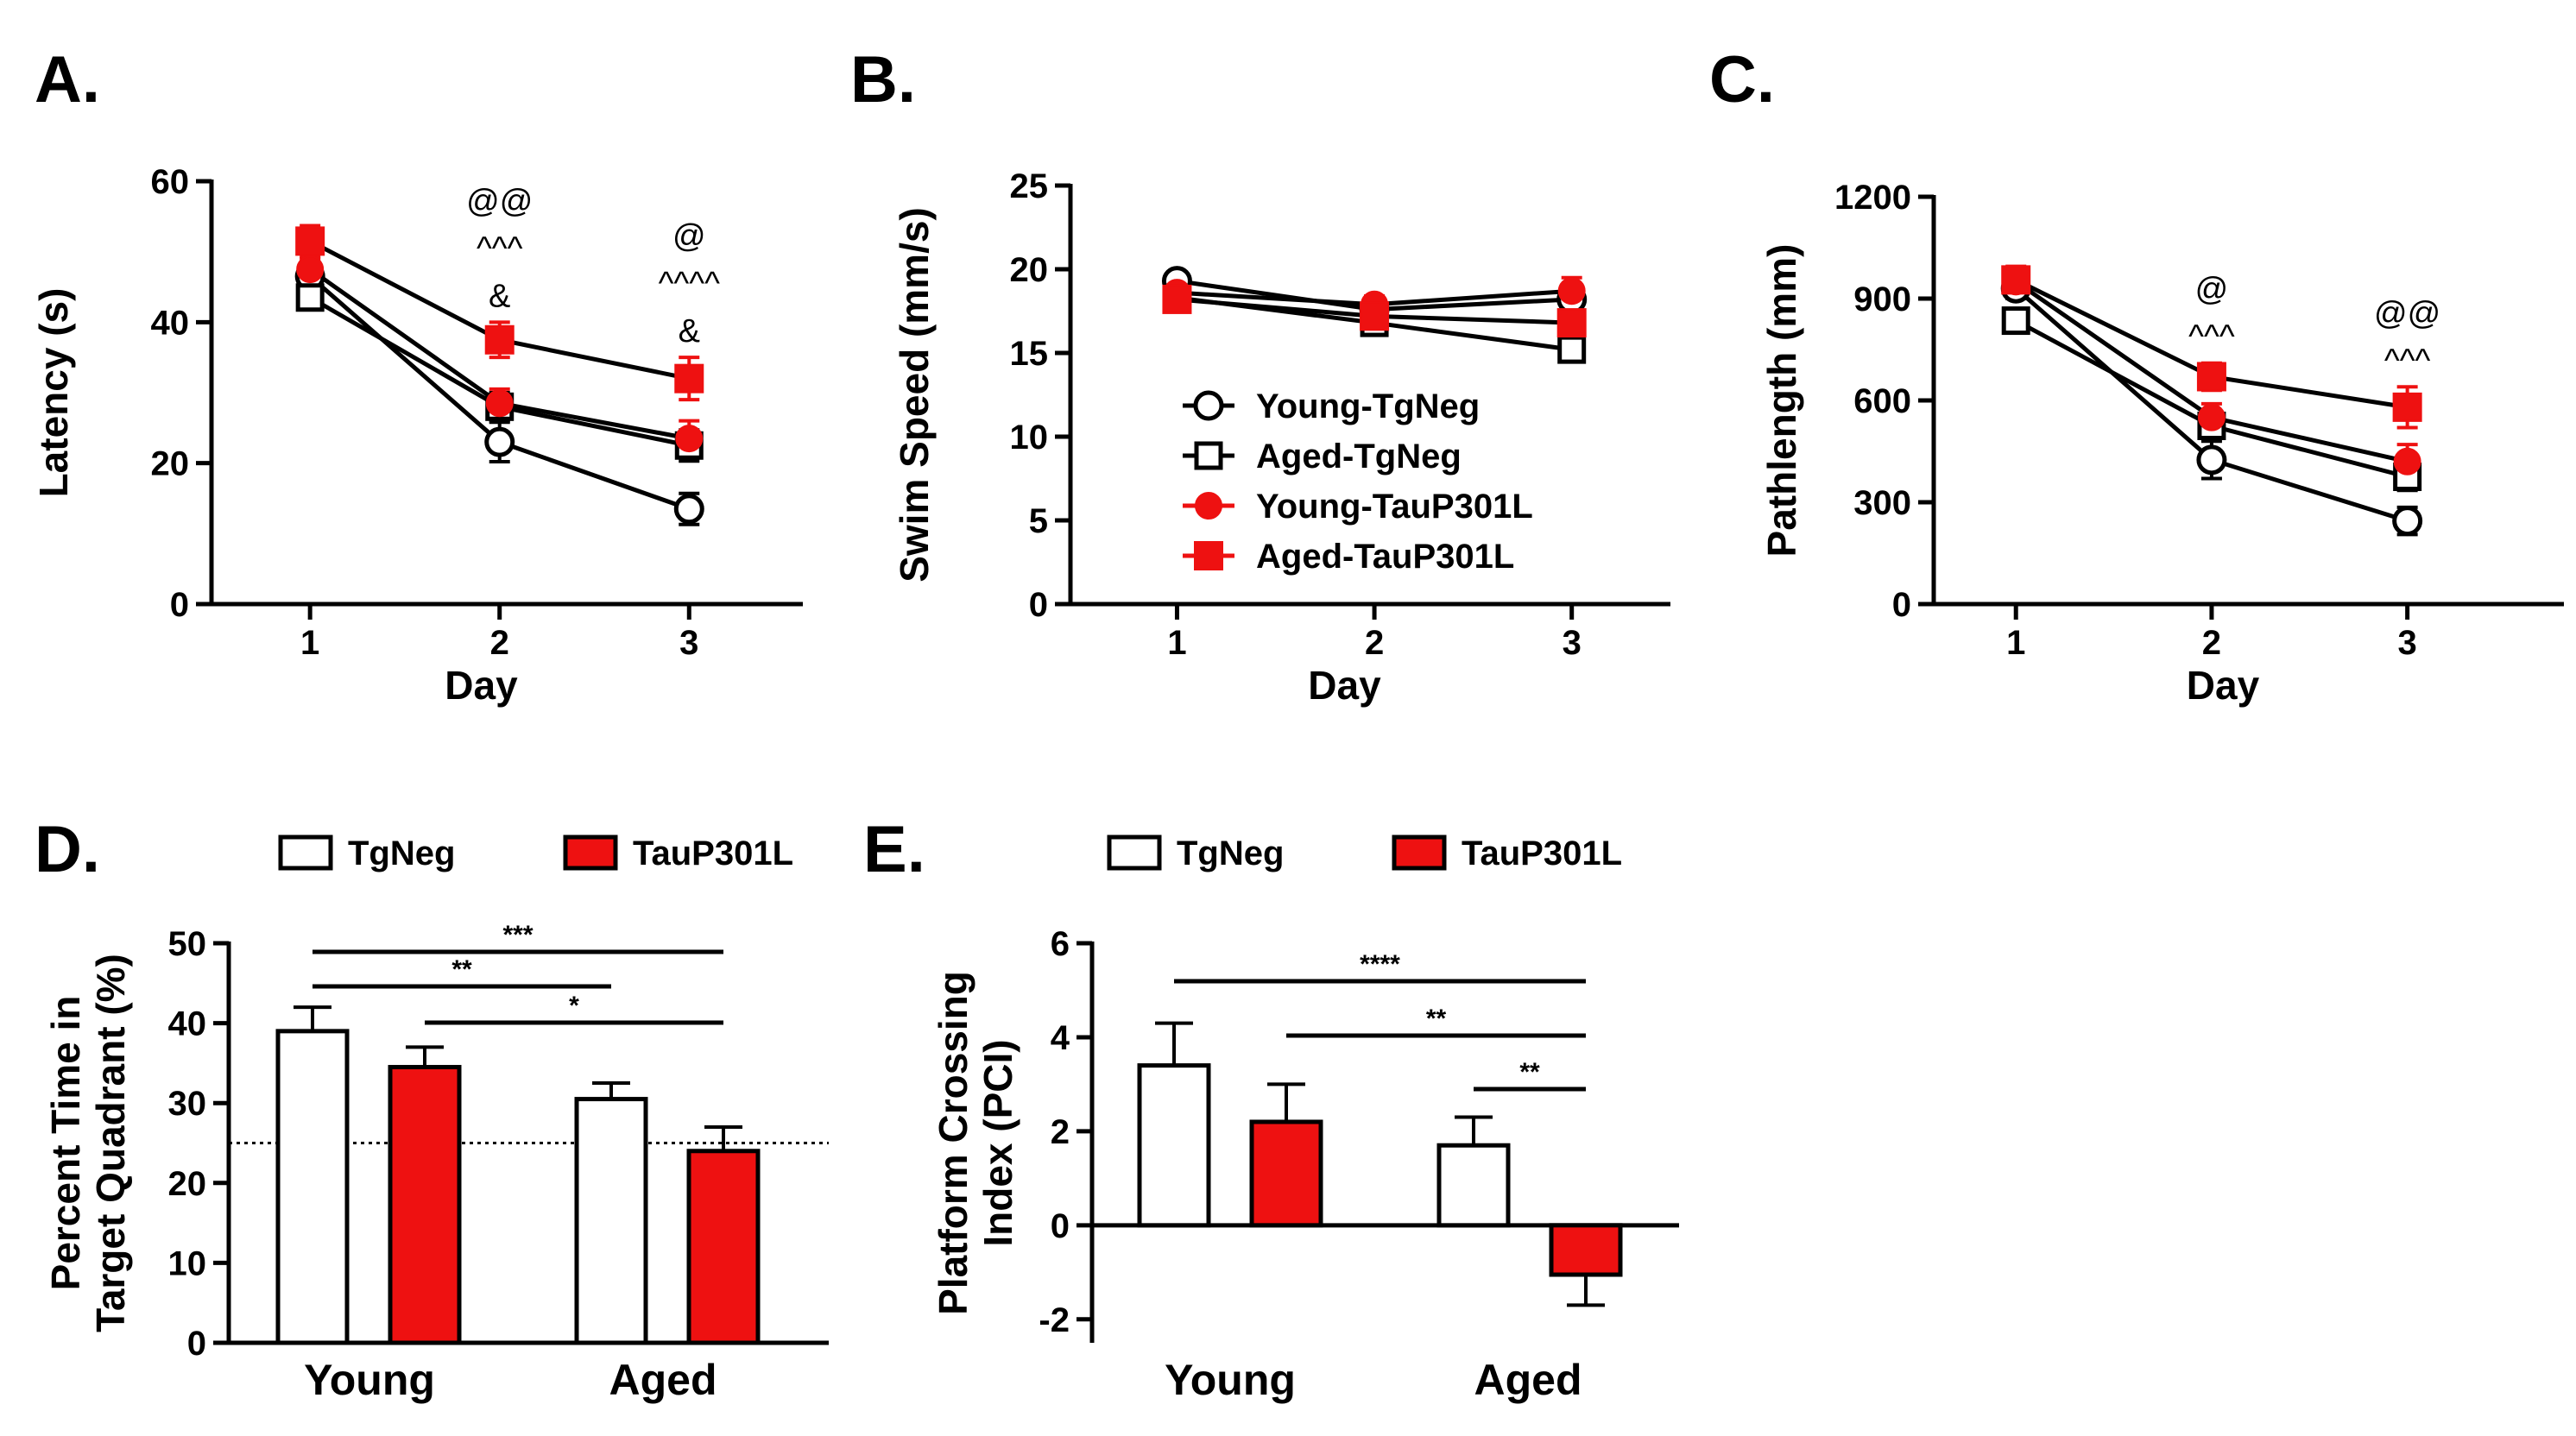 The height and width of the screenshot is (1436, 2576). What do you see at coordinates (1385, 557) in the screenshot?
I see `legend-label-aged-taup301l: Aged-TauP301L` at bounding box center [1385, 557].